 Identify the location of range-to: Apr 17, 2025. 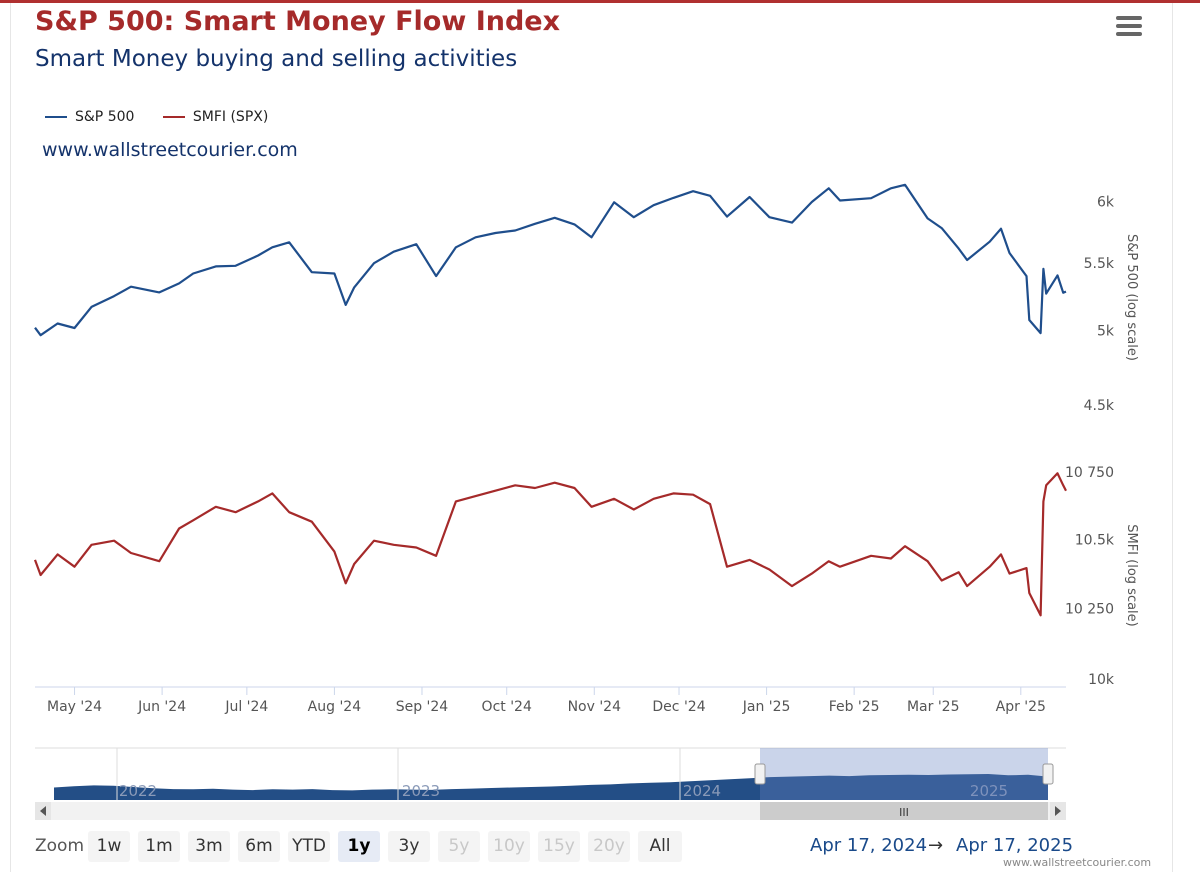
(1015, 845).